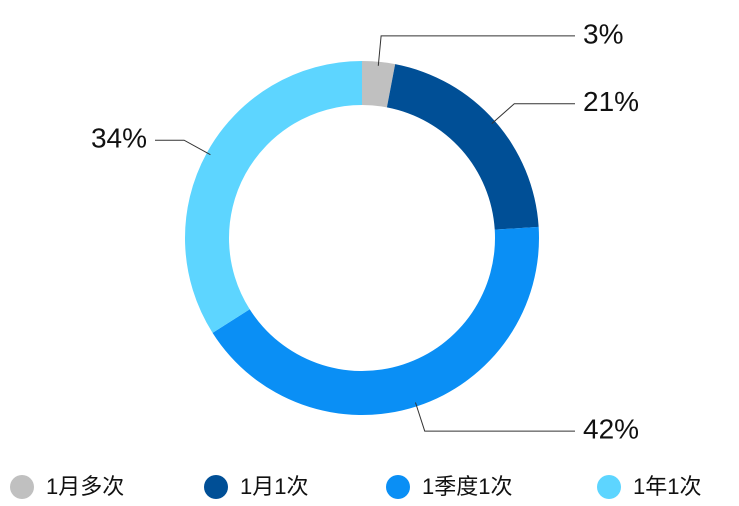 The image size is (739, 506). I want to click on value-label: 34%, so click(119, 138).